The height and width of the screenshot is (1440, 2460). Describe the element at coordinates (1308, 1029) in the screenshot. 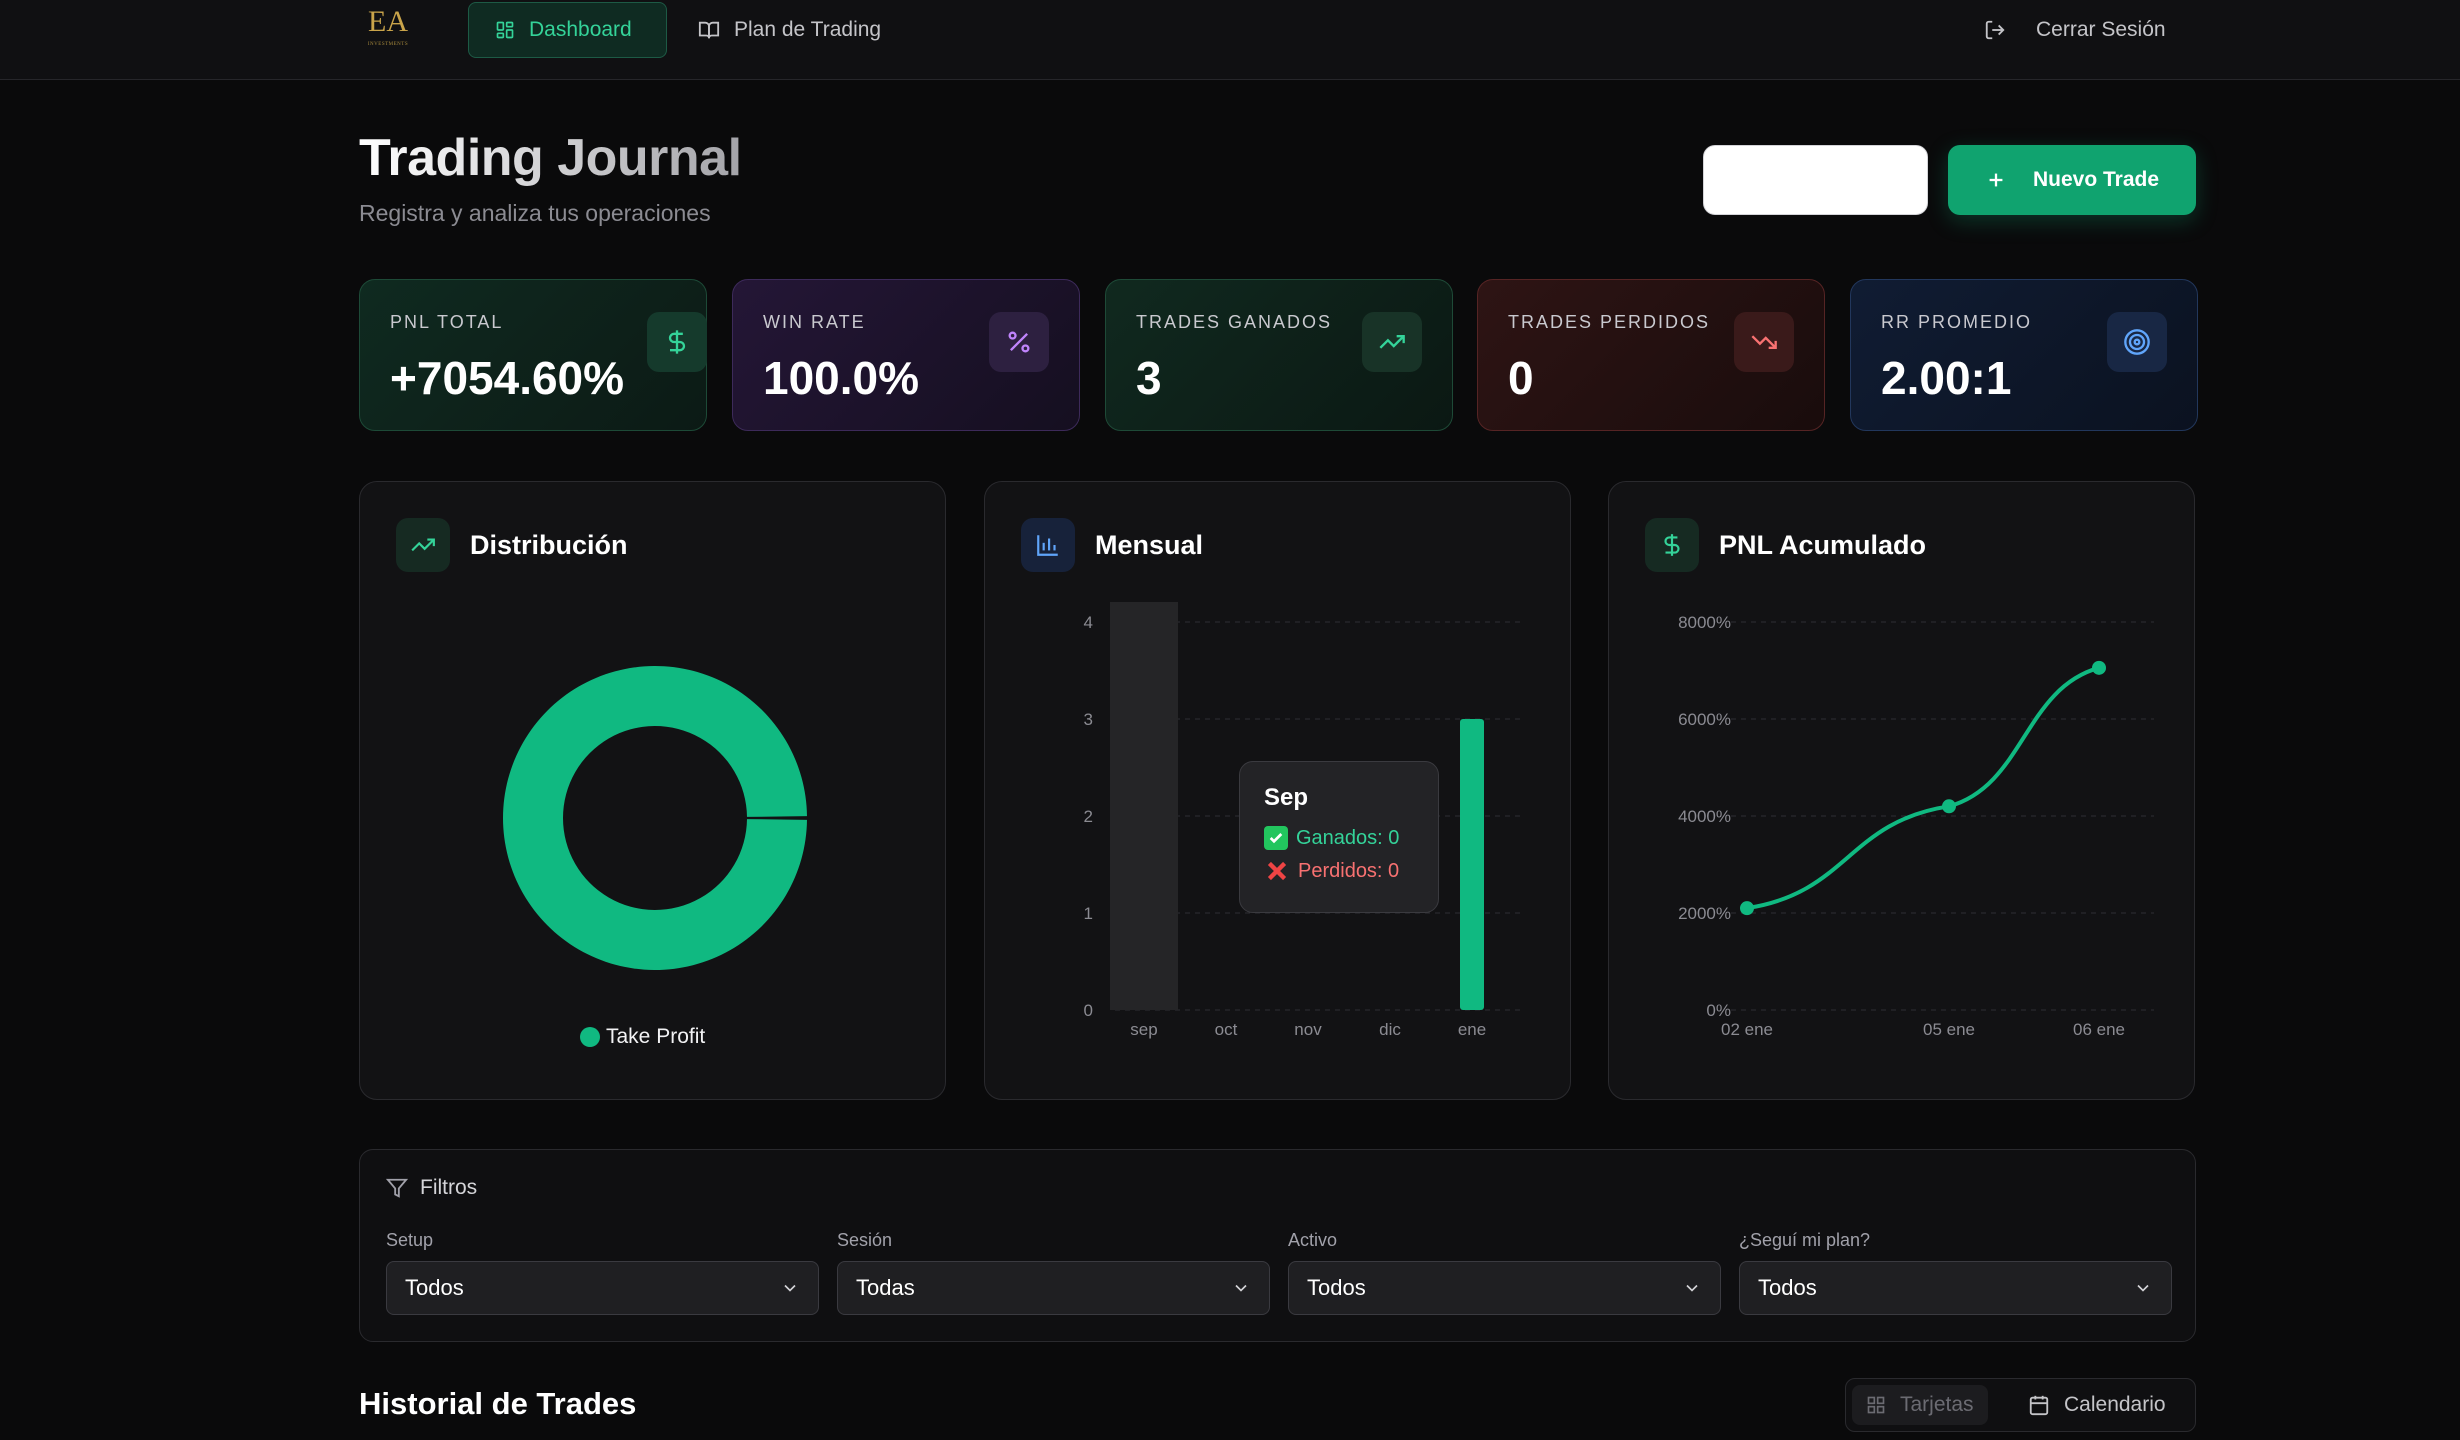

I see `x-tick-label: nov` at that location.